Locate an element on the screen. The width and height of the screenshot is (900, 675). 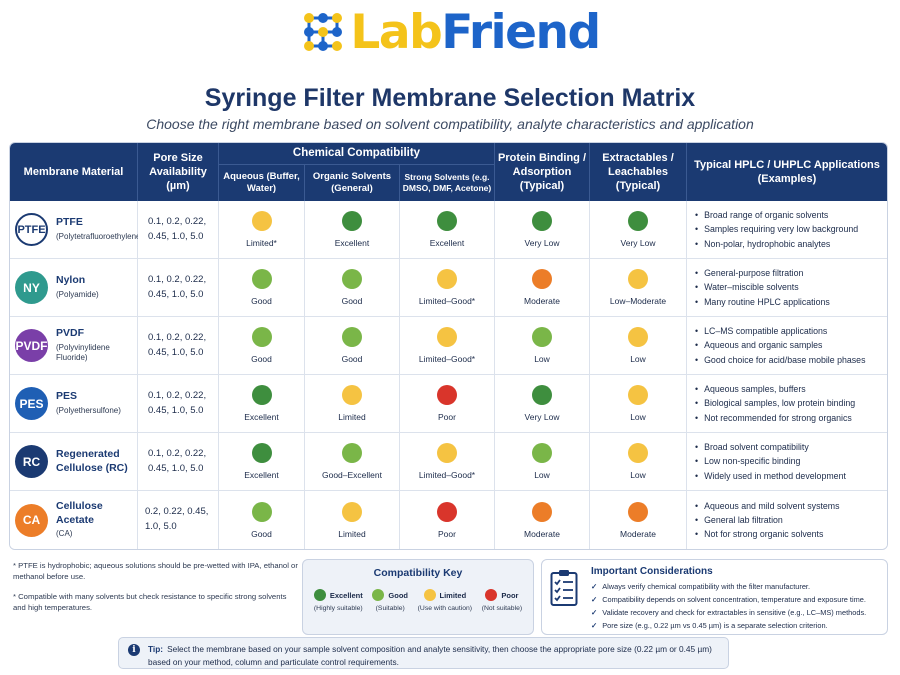
application-item: Aqueous and mild solvent systems is located at coordinates (767, 506).